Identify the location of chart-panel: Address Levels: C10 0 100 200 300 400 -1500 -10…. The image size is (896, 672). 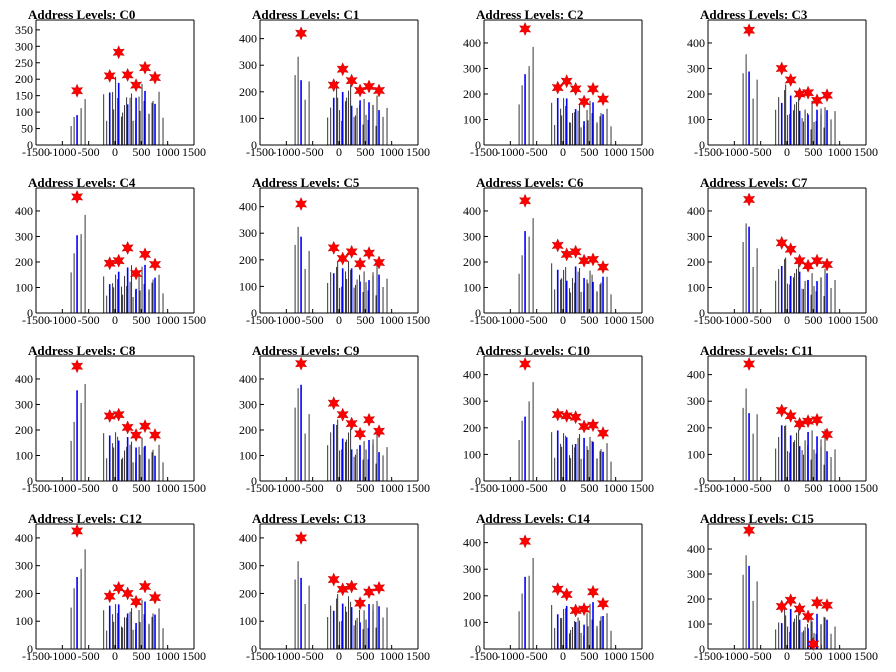
(560, 420).